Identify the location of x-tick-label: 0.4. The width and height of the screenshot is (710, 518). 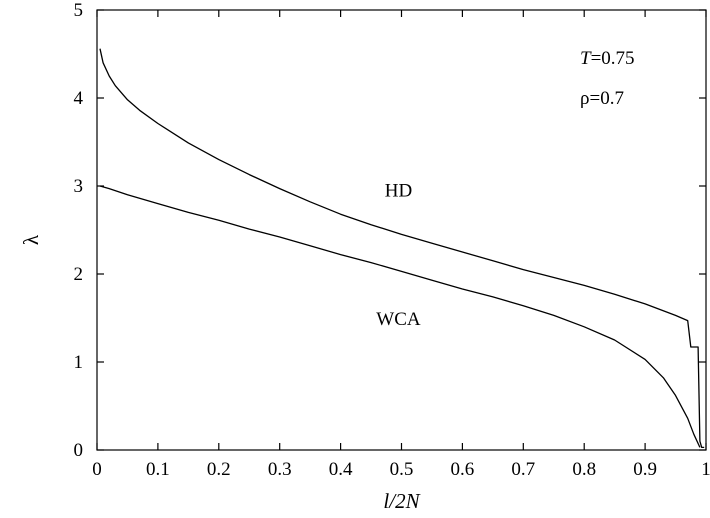
(341, 469).